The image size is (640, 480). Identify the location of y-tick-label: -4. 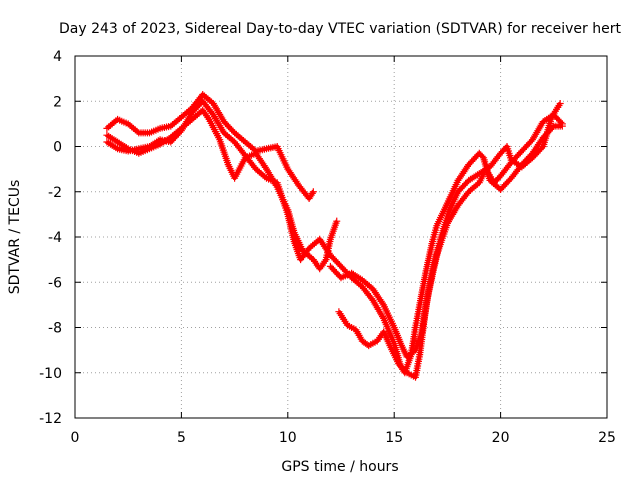
(55, 238).